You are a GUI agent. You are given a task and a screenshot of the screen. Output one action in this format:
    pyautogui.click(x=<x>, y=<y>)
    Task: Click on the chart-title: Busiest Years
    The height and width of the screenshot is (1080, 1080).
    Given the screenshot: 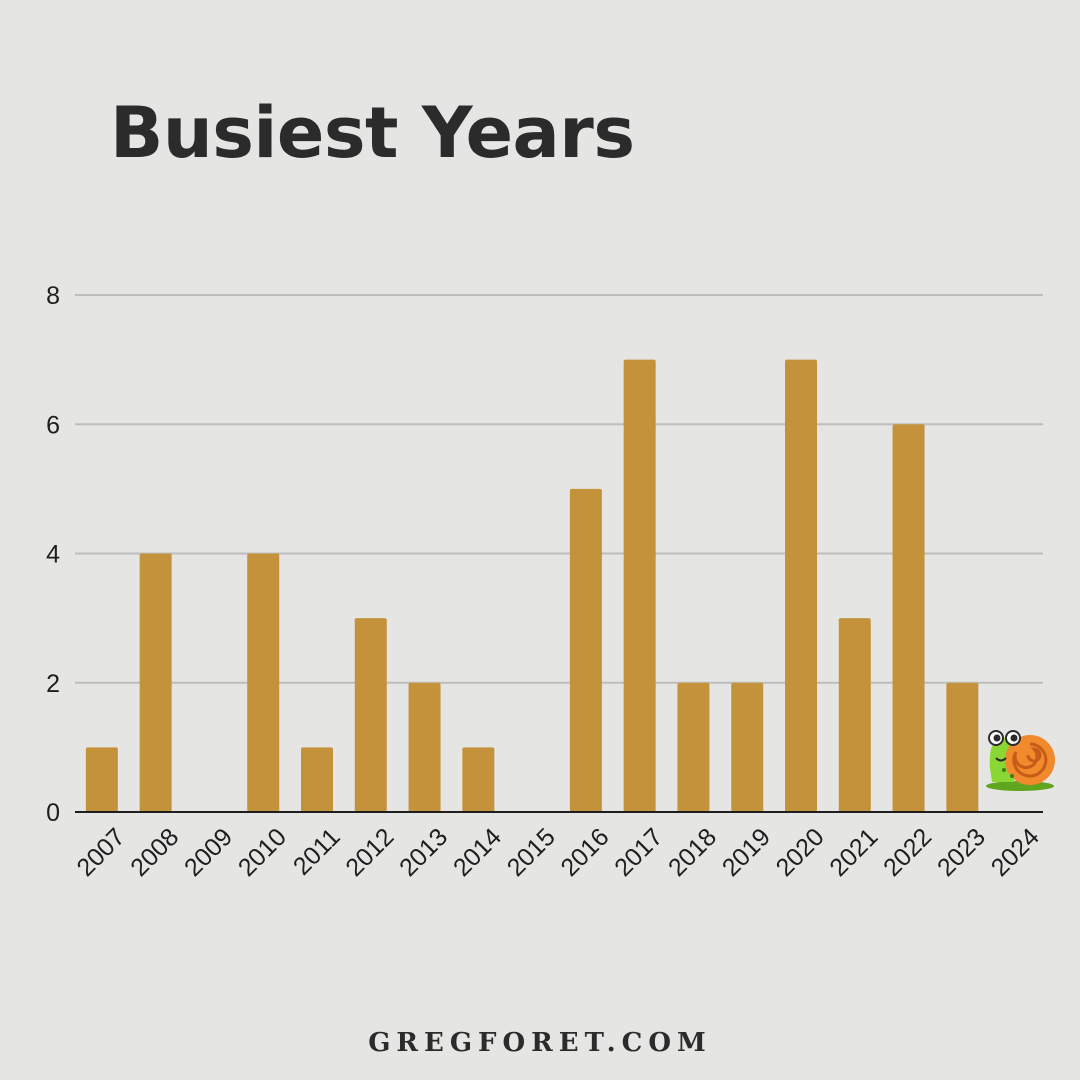 What is the action you would take?
    pyautogui.click(x=372, y=133)
    